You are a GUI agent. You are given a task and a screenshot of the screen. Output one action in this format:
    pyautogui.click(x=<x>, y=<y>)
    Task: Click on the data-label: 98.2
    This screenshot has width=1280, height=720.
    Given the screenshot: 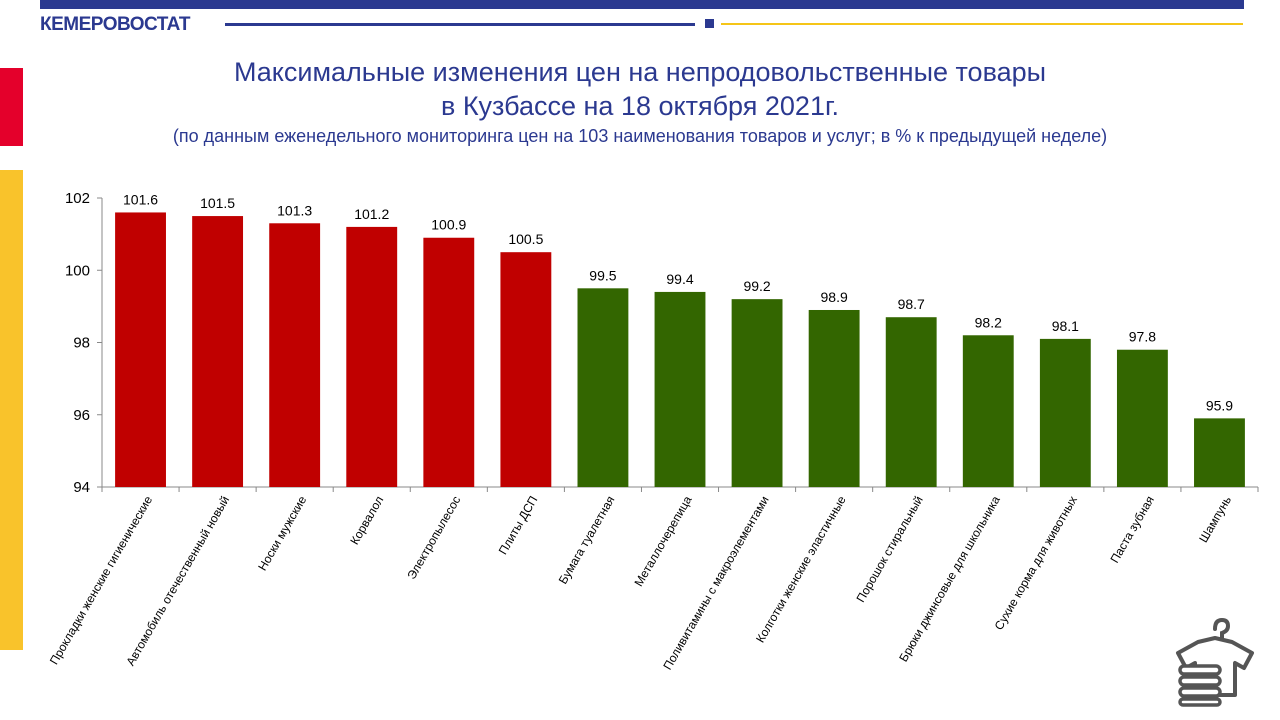 What is the action you would take?
    pyautogui.click(x=988, y=322)
    